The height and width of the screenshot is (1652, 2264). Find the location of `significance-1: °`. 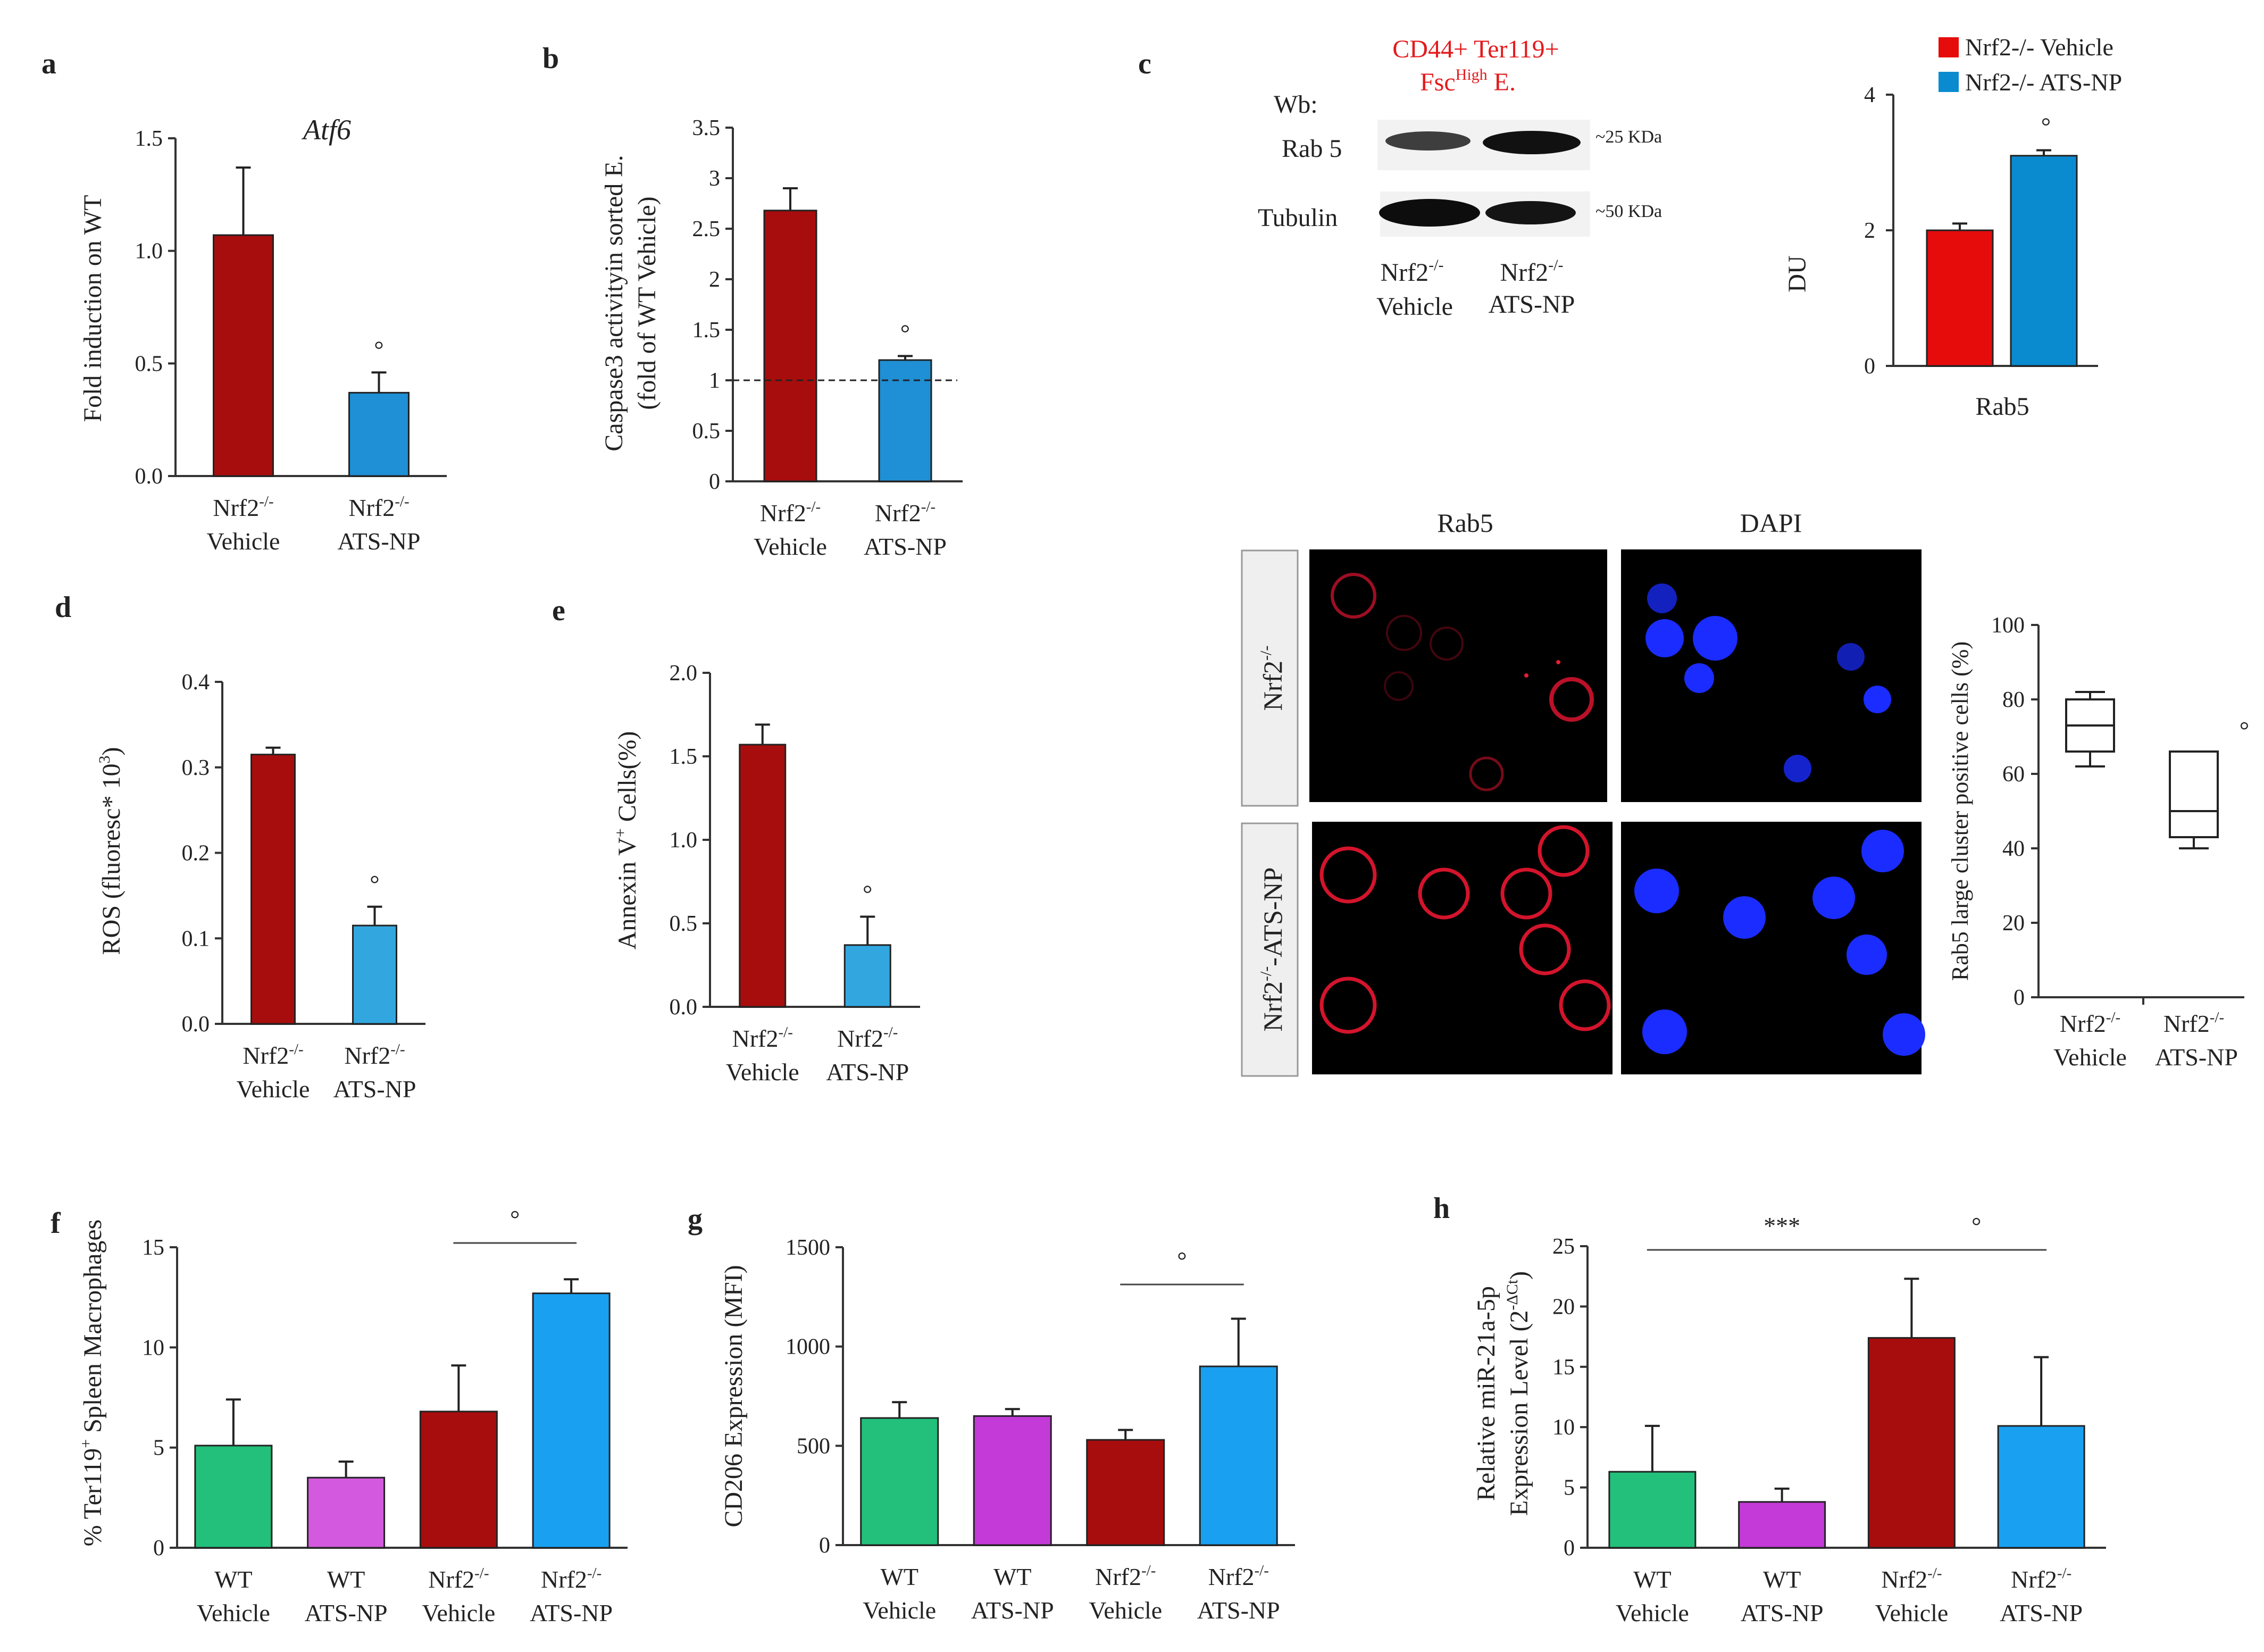

significance-1: ° is located at coordinates (2244, 730).